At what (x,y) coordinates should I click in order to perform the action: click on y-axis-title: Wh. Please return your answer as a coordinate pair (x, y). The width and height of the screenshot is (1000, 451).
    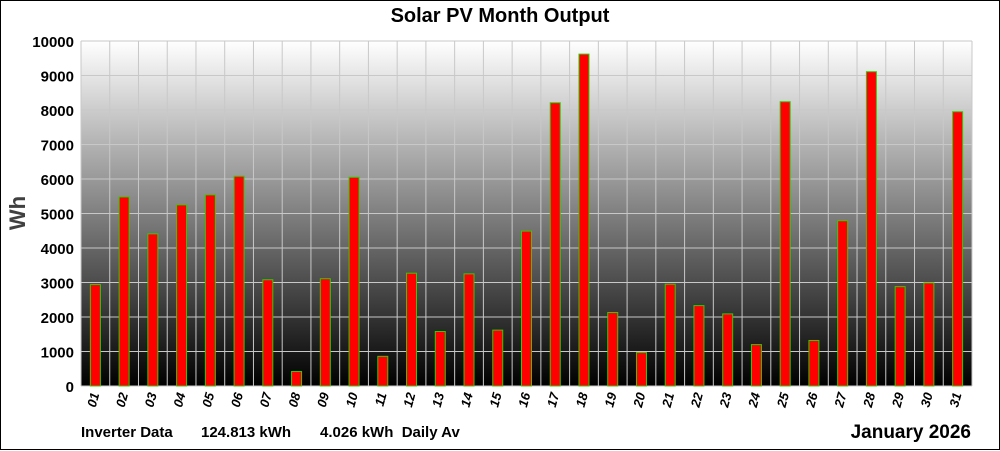
    Looking at the image, I should click on (17, 213).